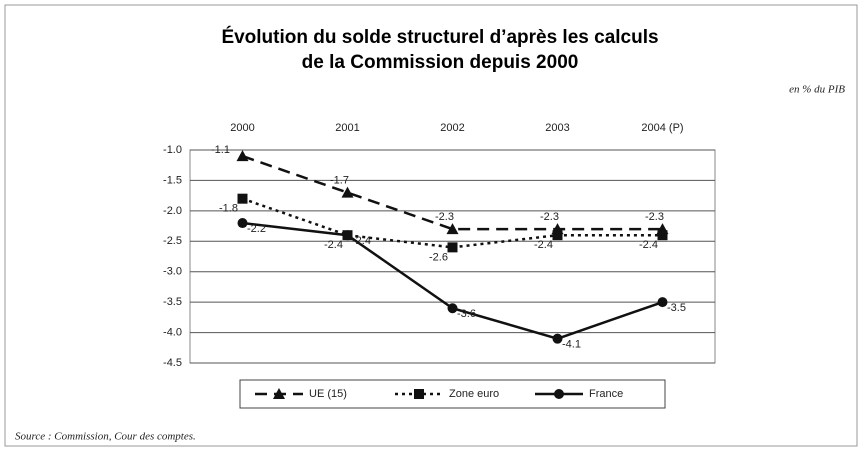 The image size is (863, 457). I want to click on legend-label: France, so click(606, 394).